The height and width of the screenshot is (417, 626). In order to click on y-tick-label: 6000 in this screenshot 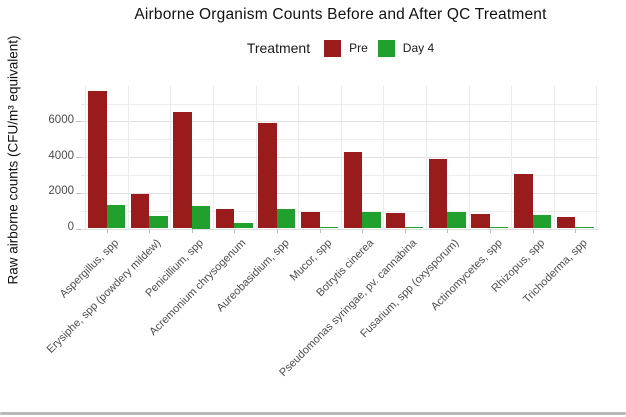, I will do `click(61, 119)`.